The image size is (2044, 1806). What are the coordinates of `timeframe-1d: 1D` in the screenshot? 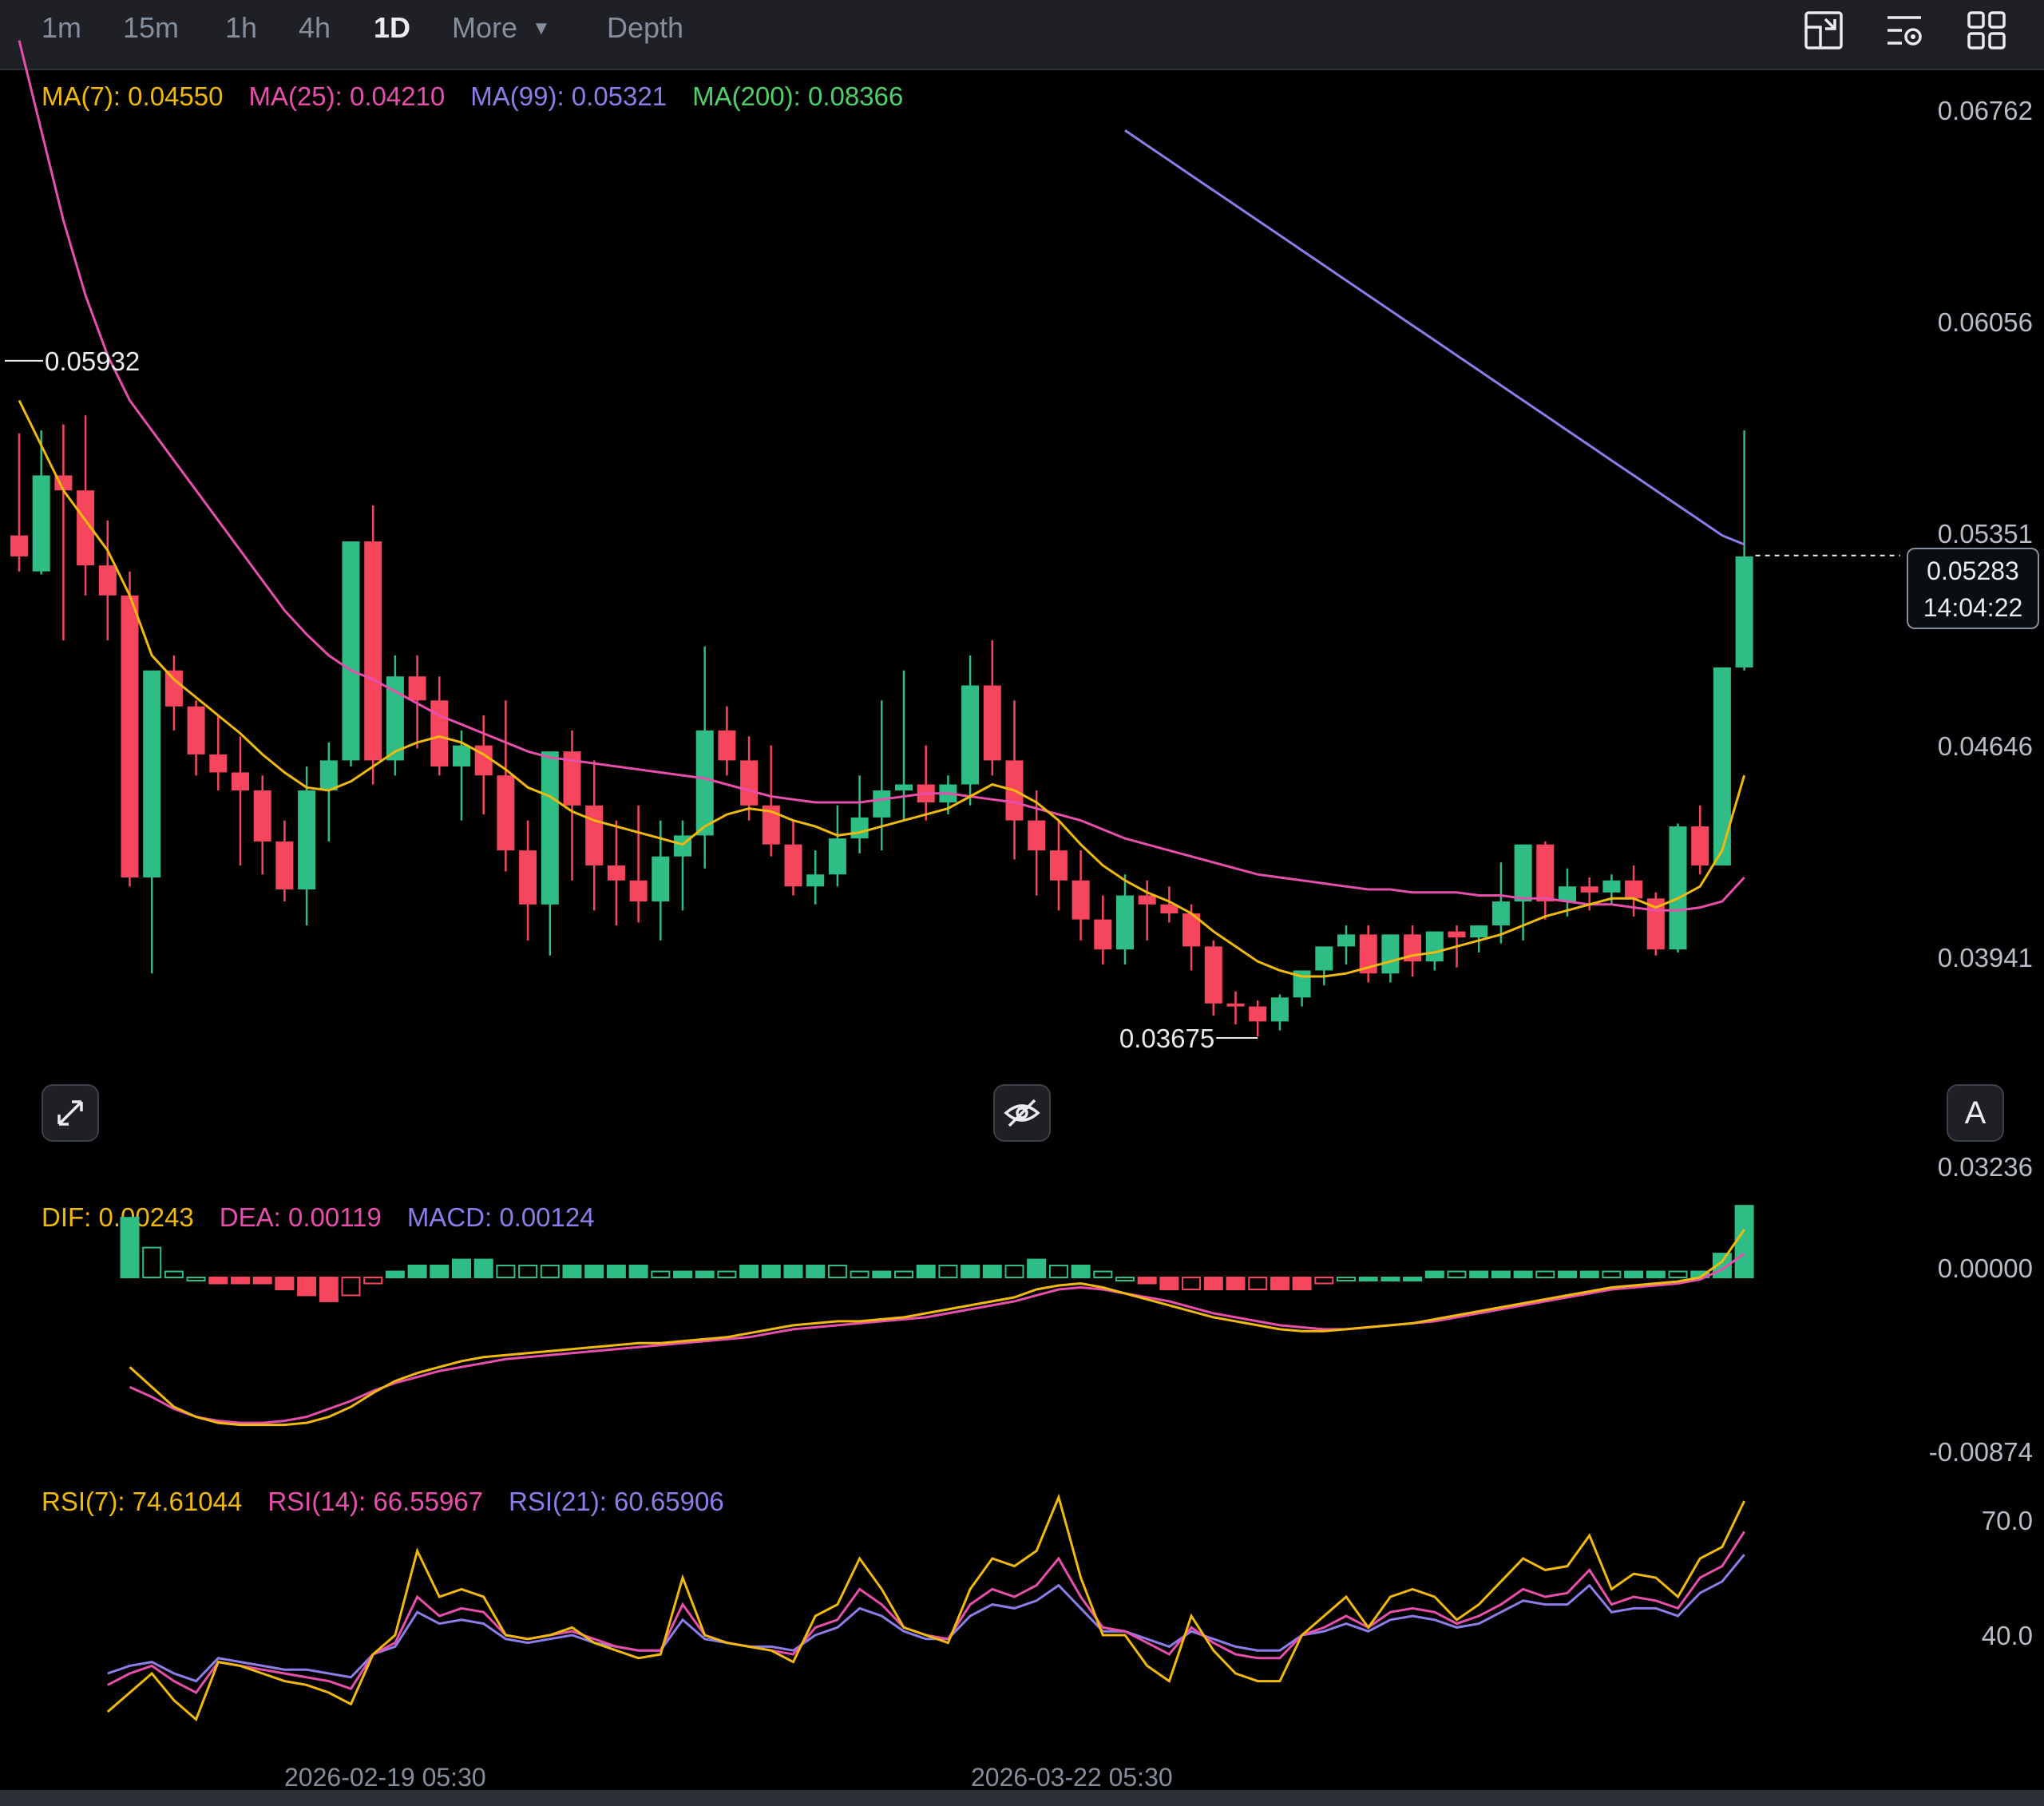 It's located at (392, 28).